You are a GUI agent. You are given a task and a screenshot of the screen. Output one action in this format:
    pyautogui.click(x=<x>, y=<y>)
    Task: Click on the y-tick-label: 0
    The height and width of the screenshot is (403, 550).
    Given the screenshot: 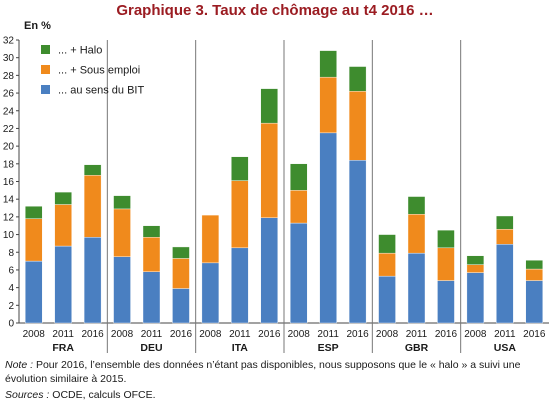 What is the action you would take?
    pyautogui.click(x=11, y=324)
    